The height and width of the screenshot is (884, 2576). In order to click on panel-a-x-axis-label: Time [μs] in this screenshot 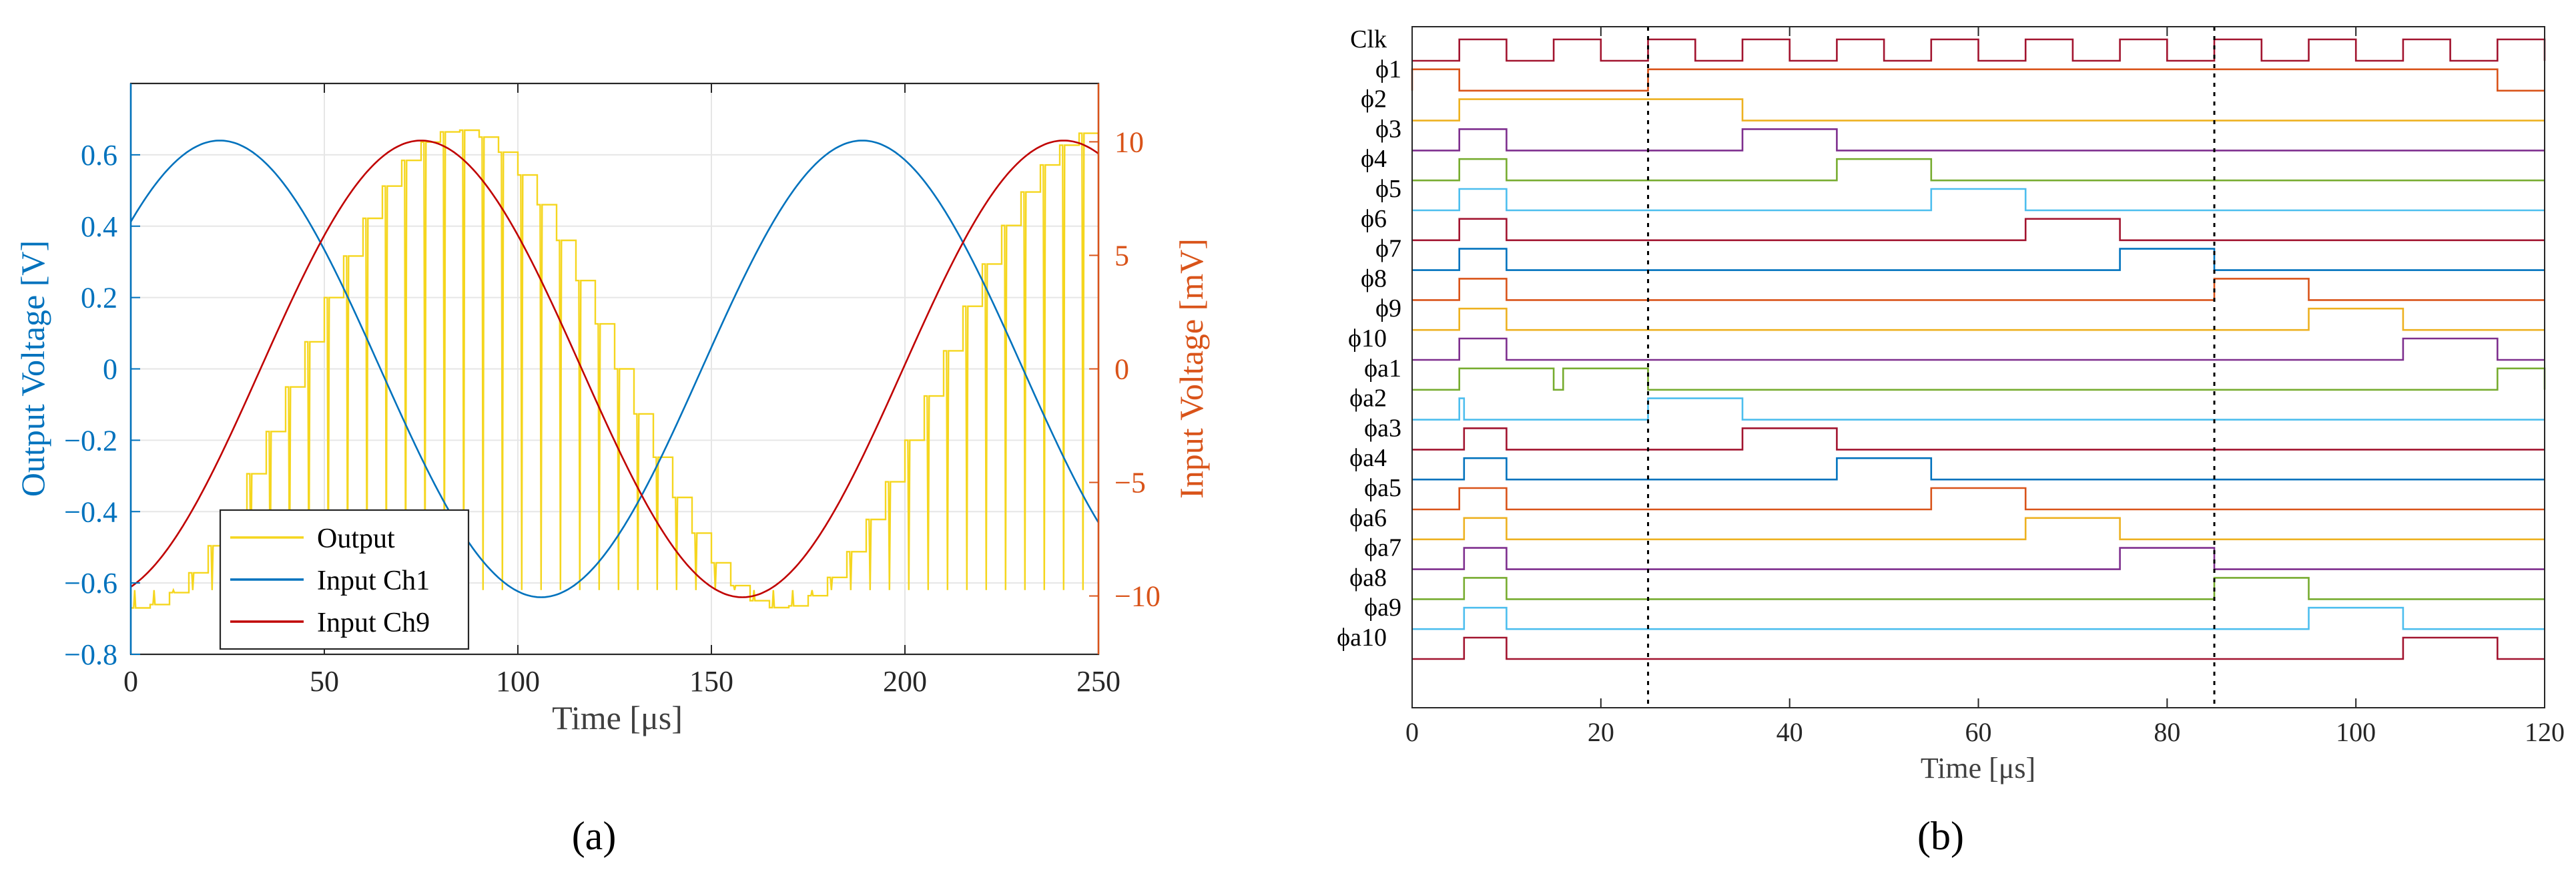, I will do `click(617, 717)`.